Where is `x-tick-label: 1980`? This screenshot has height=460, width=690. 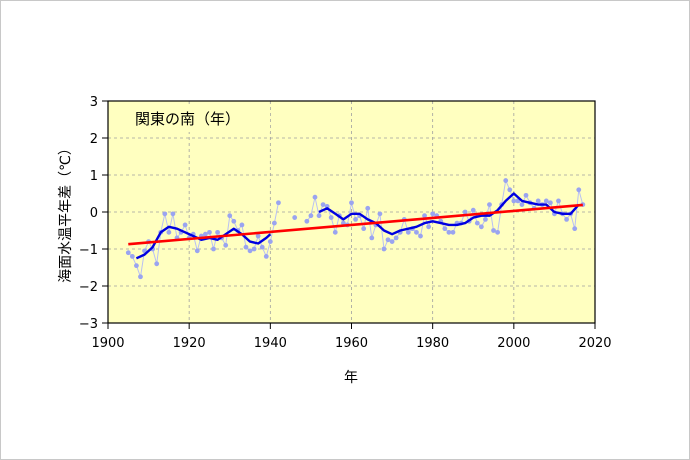 x-tick-label: 1980 is located at coordinates (432, 343).